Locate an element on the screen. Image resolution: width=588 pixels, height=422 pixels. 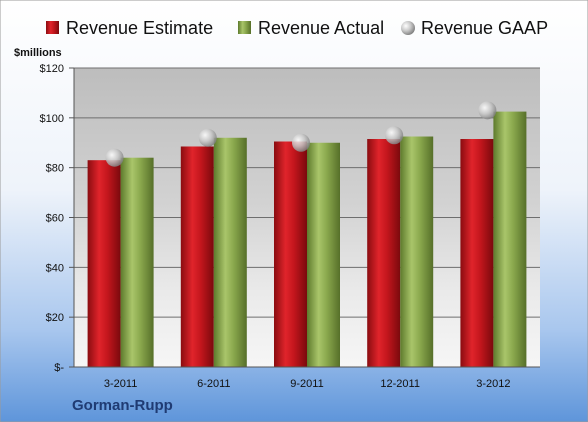
y-tick-label: $80 is located at coordinates (55, 169).